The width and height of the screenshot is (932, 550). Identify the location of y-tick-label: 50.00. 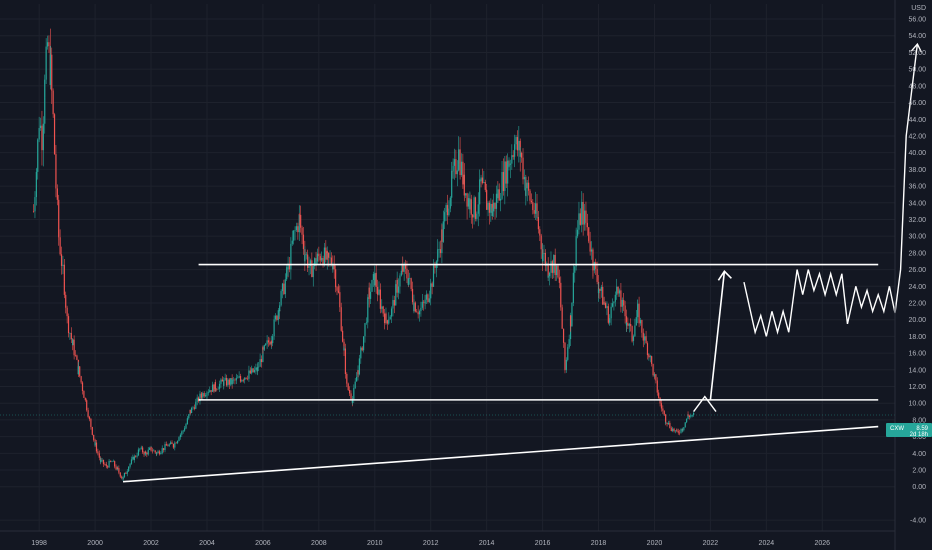
(917, 70).